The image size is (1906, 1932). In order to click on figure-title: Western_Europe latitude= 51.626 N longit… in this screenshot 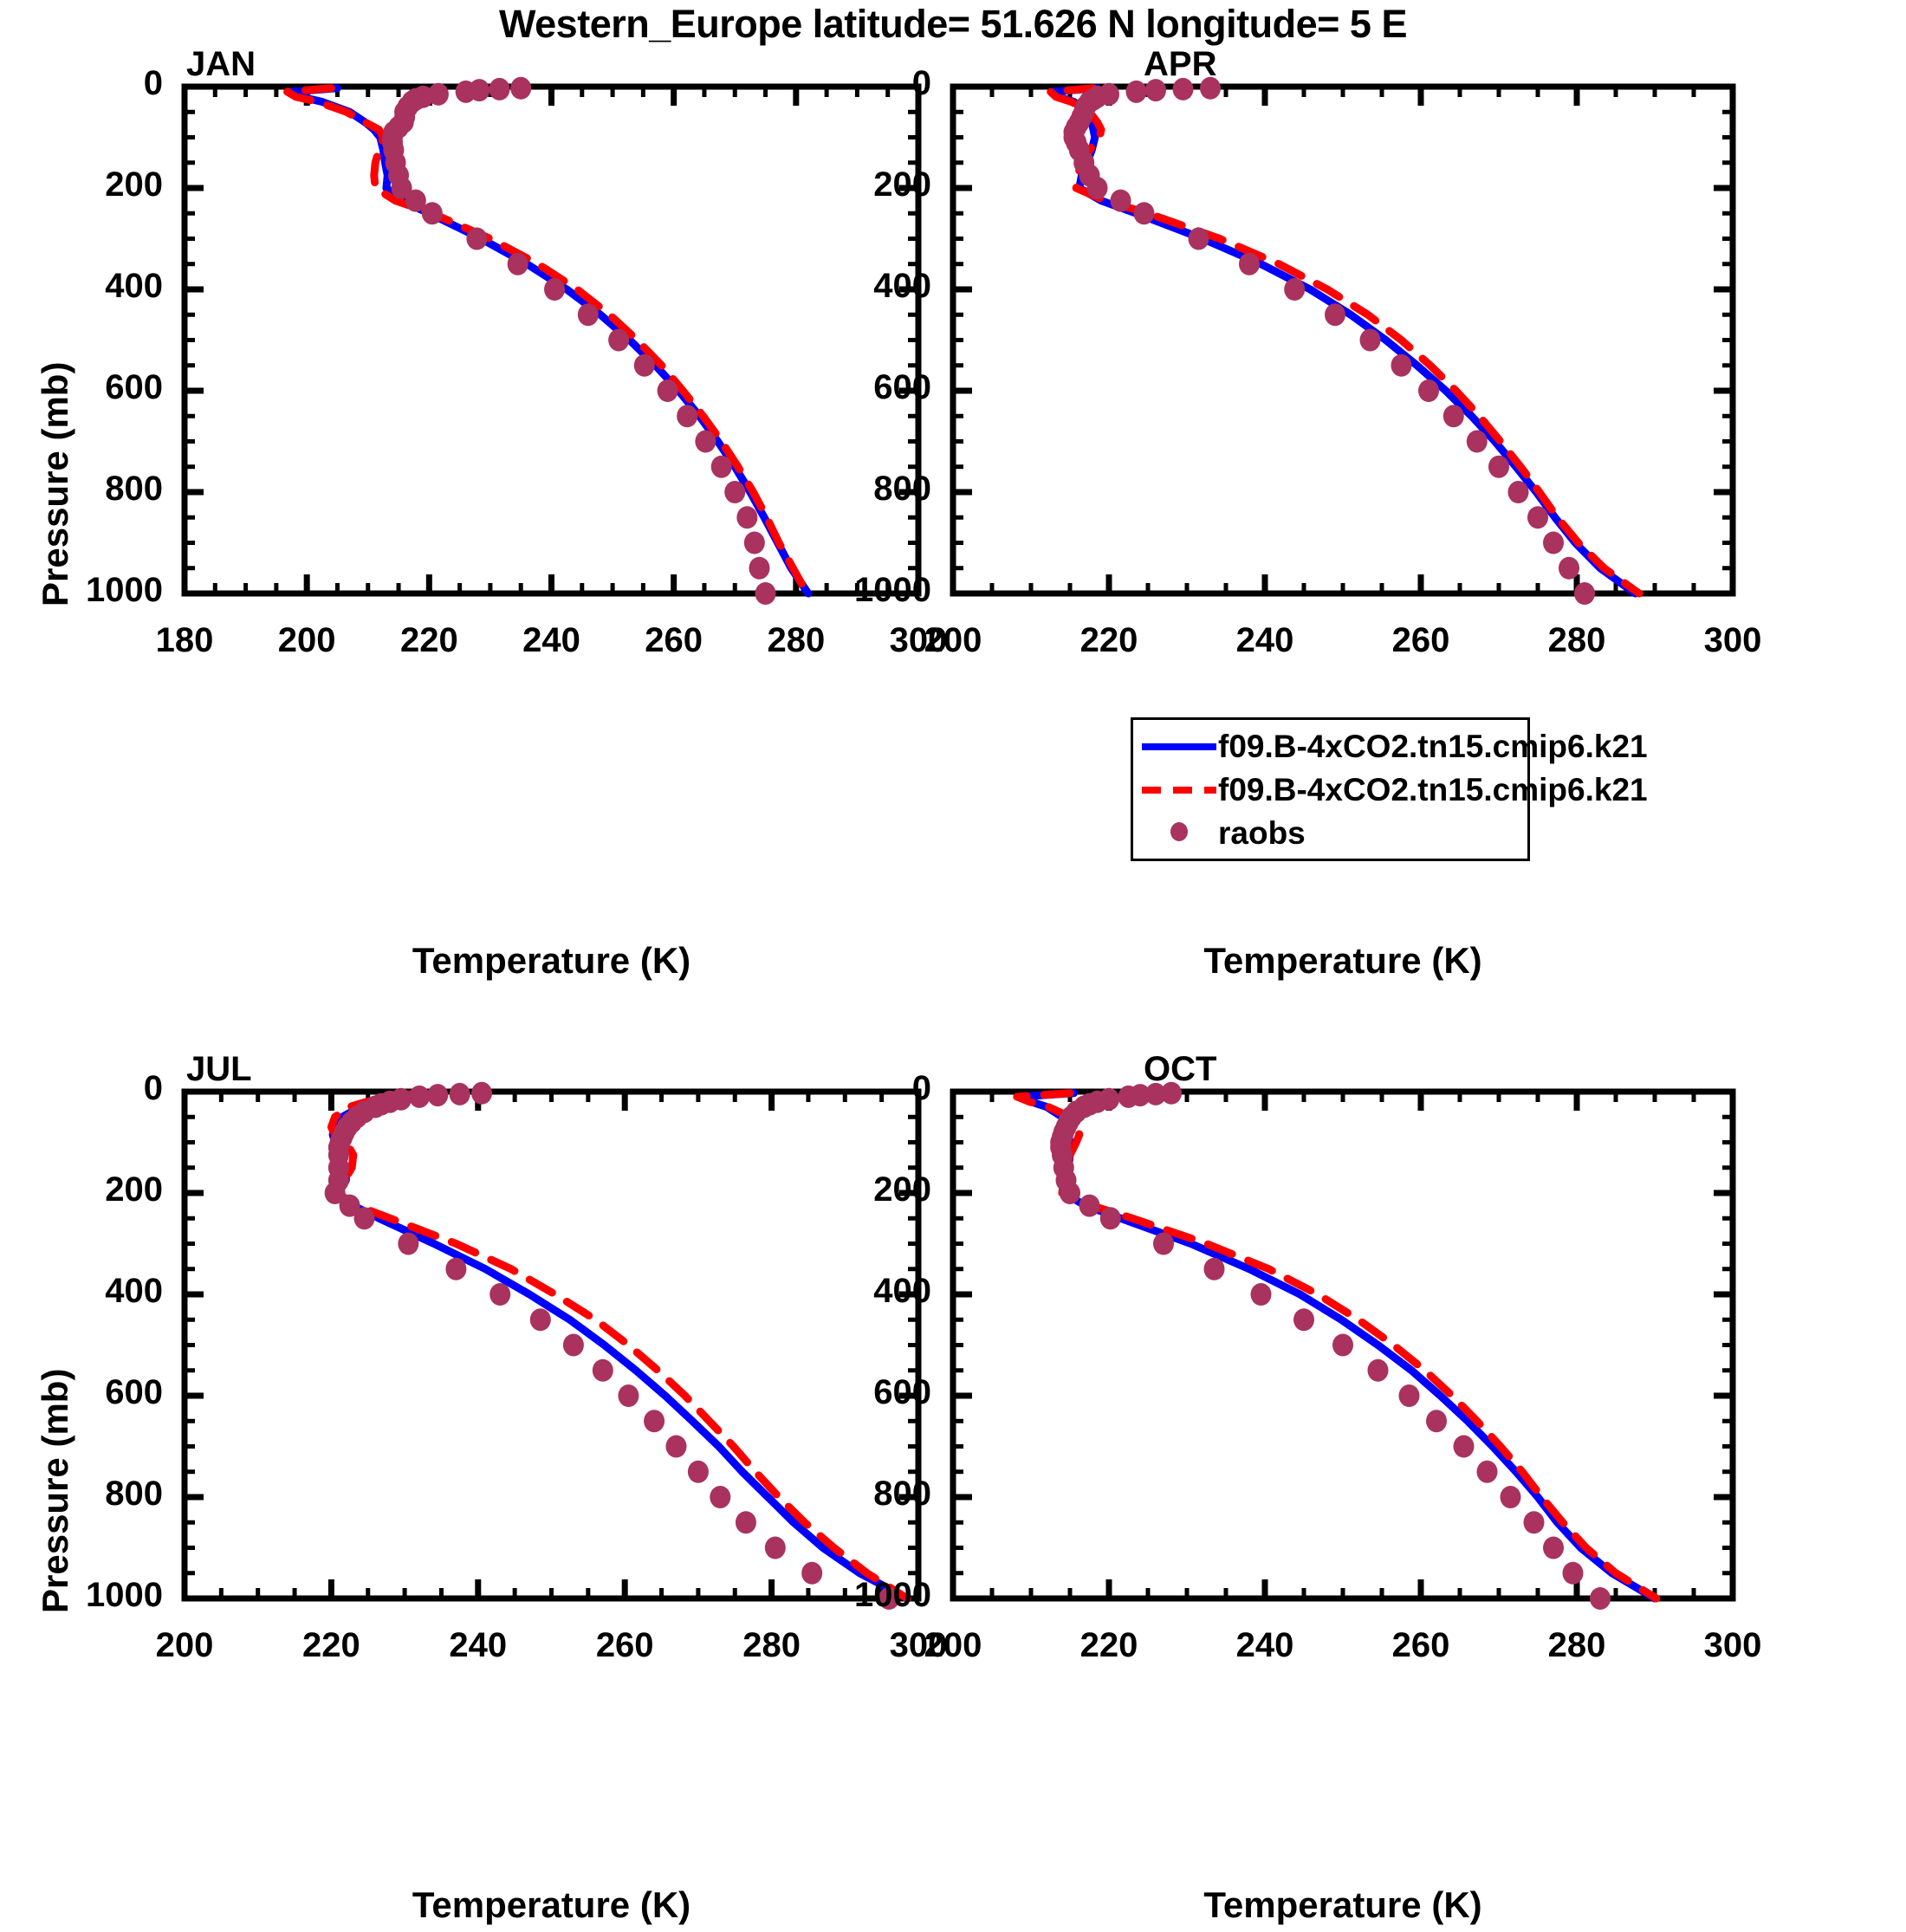, I will do `click(953, 24)`.